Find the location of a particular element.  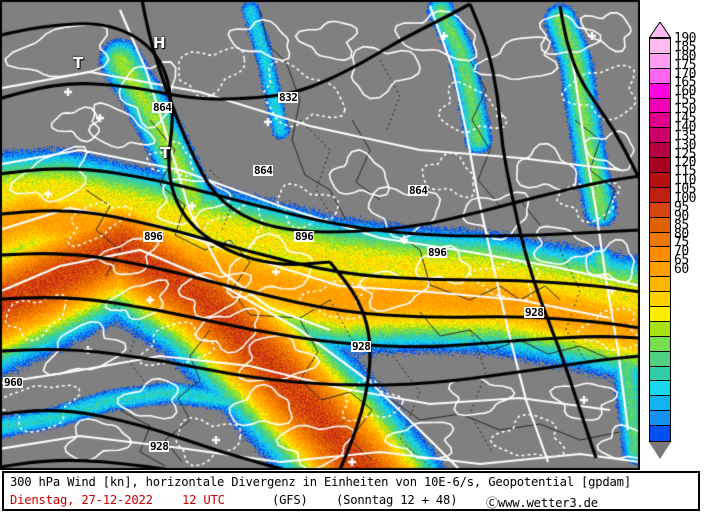

colorbar-tick-label: 190 is located at coordinates (685, 38).